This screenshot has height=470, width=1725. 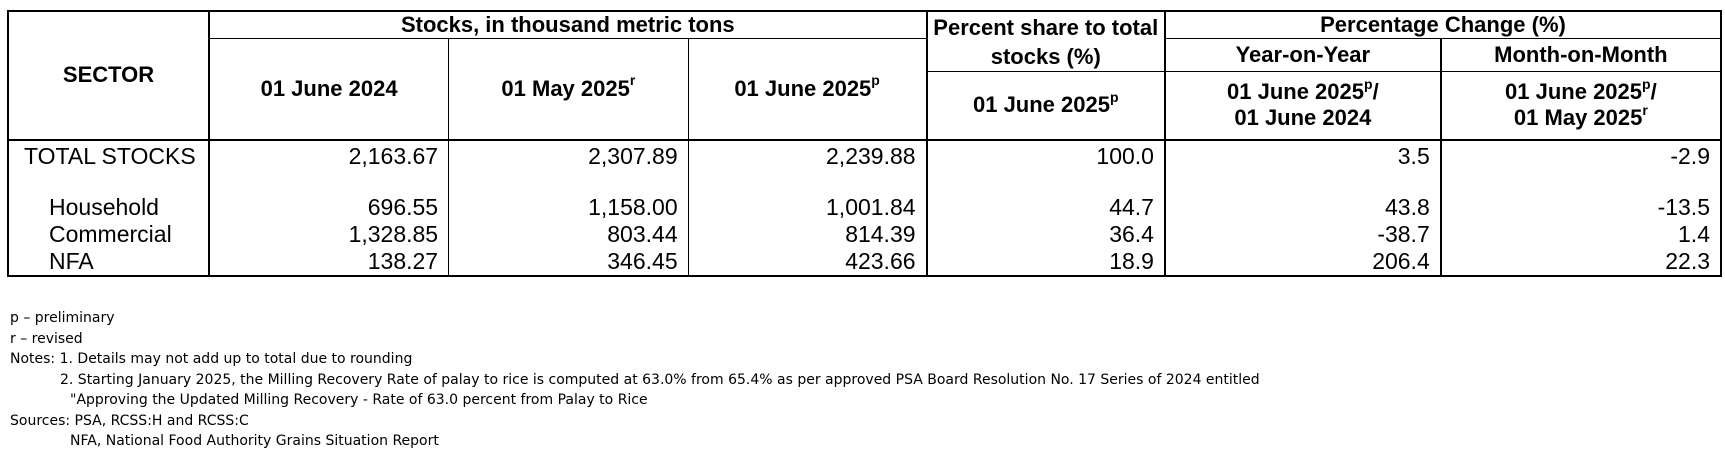 I want to click on table-row-nfa: NFA 138.27 346.45 423.66 18.9 206.4 22.3, so click(x=864, y=262).